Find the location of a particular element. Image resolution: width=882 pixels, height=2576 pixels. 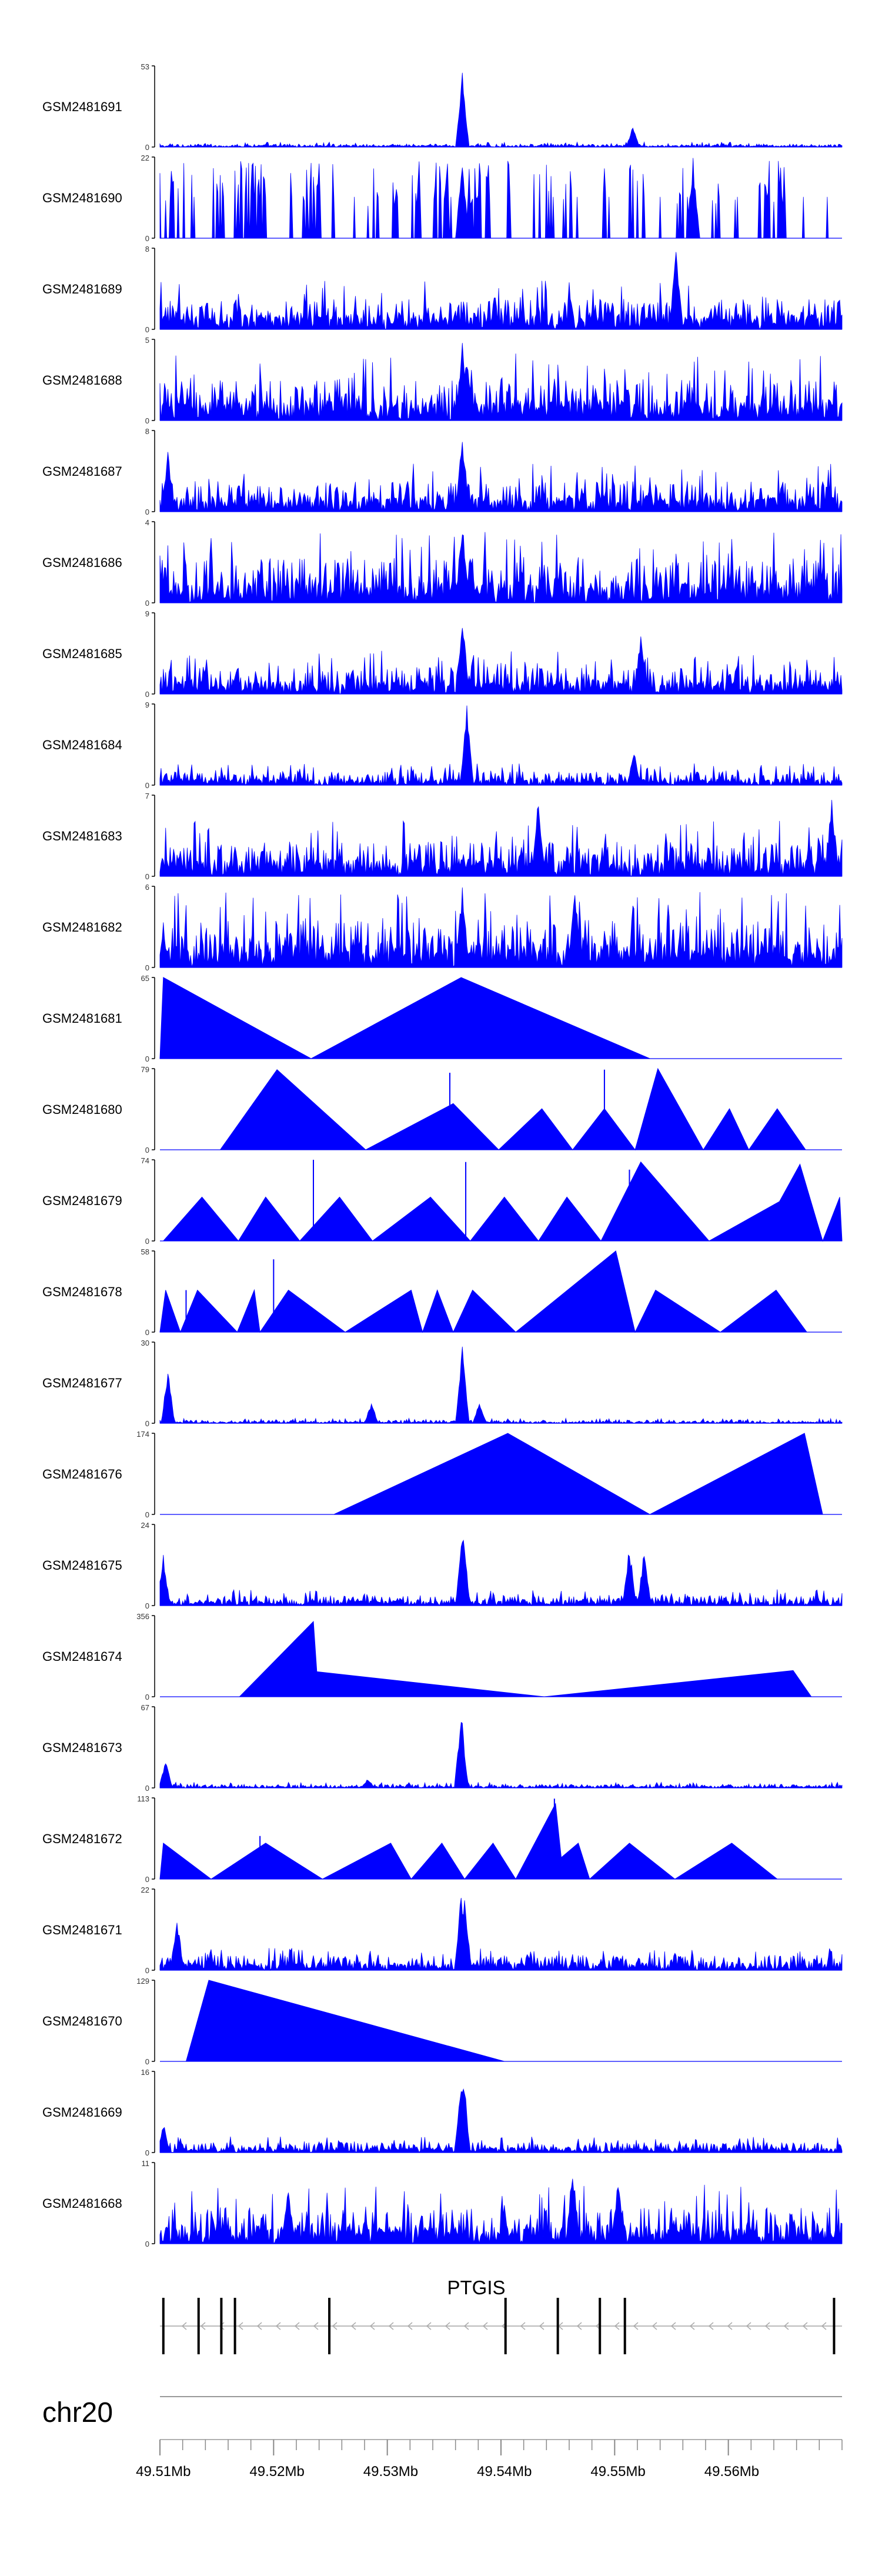

track-label: GSM2481684 is located at coordinates (82, 745).